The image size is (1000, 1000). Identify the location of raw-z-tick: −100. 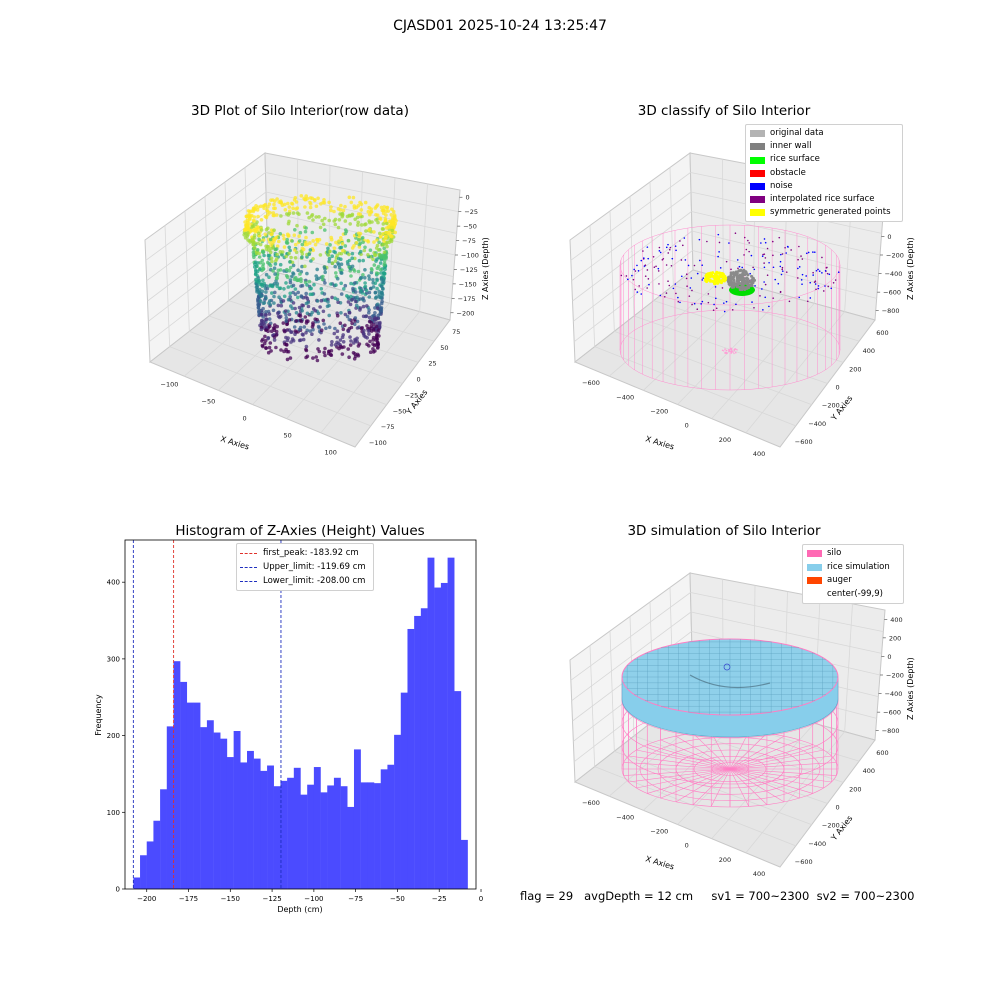
(470, 256).